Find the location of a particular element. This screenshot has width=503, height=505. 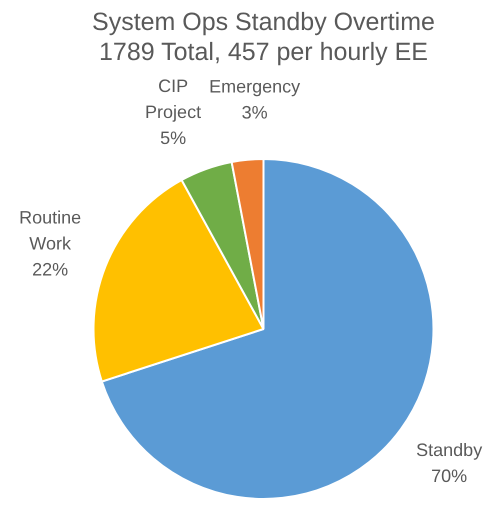

slice-label: Emergency is located at coordinates (254, 86).